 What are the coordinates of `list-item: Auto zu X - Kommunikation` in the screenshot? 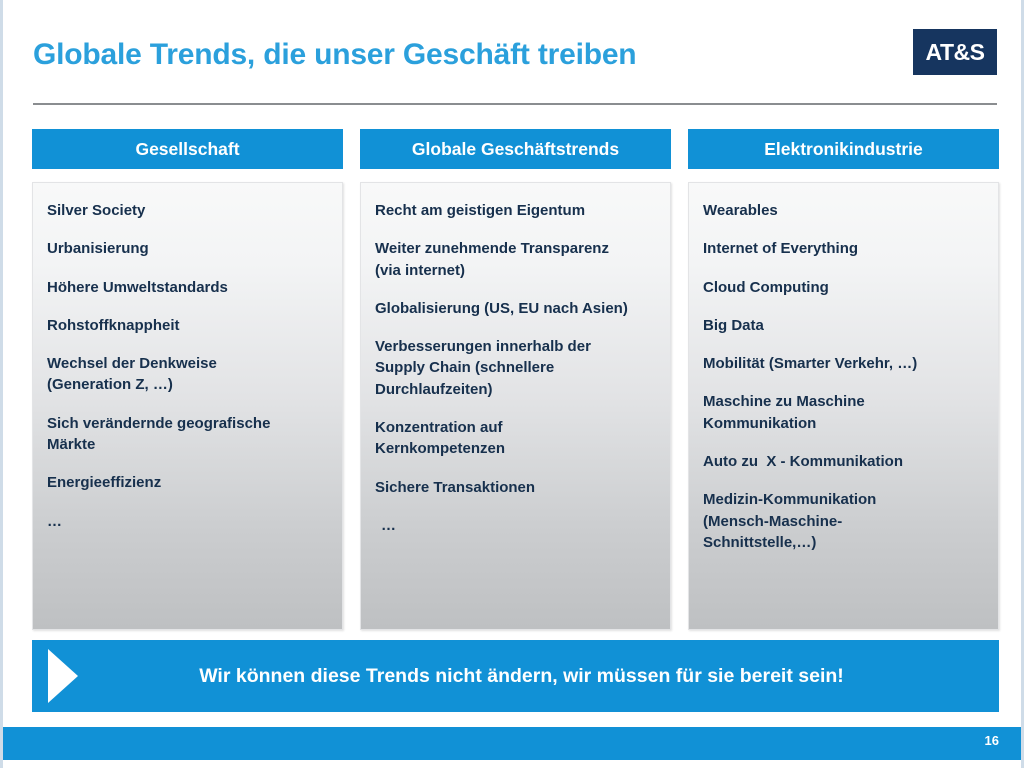 It's located at (803, 462).